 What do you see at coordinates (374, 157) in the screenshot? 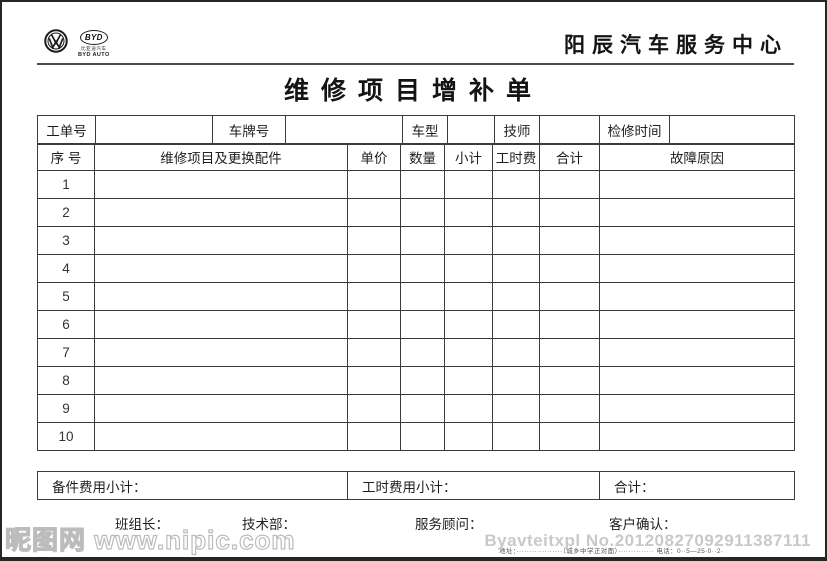
I see `col-unit-price: 单价` at bounding box center [374, 157].